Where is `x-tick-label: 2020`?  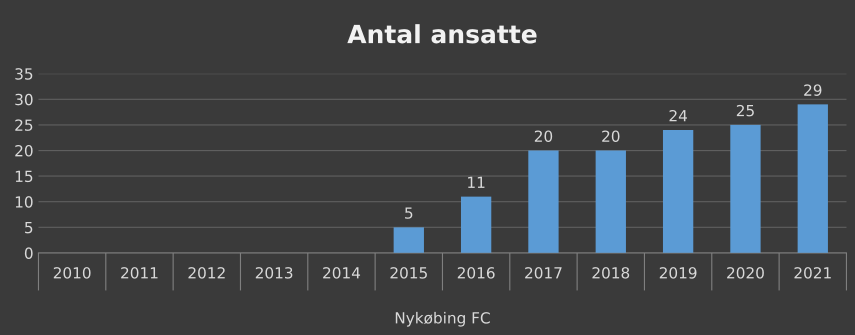 x-tick-label: 2020 is located at coordinates (745, 273).